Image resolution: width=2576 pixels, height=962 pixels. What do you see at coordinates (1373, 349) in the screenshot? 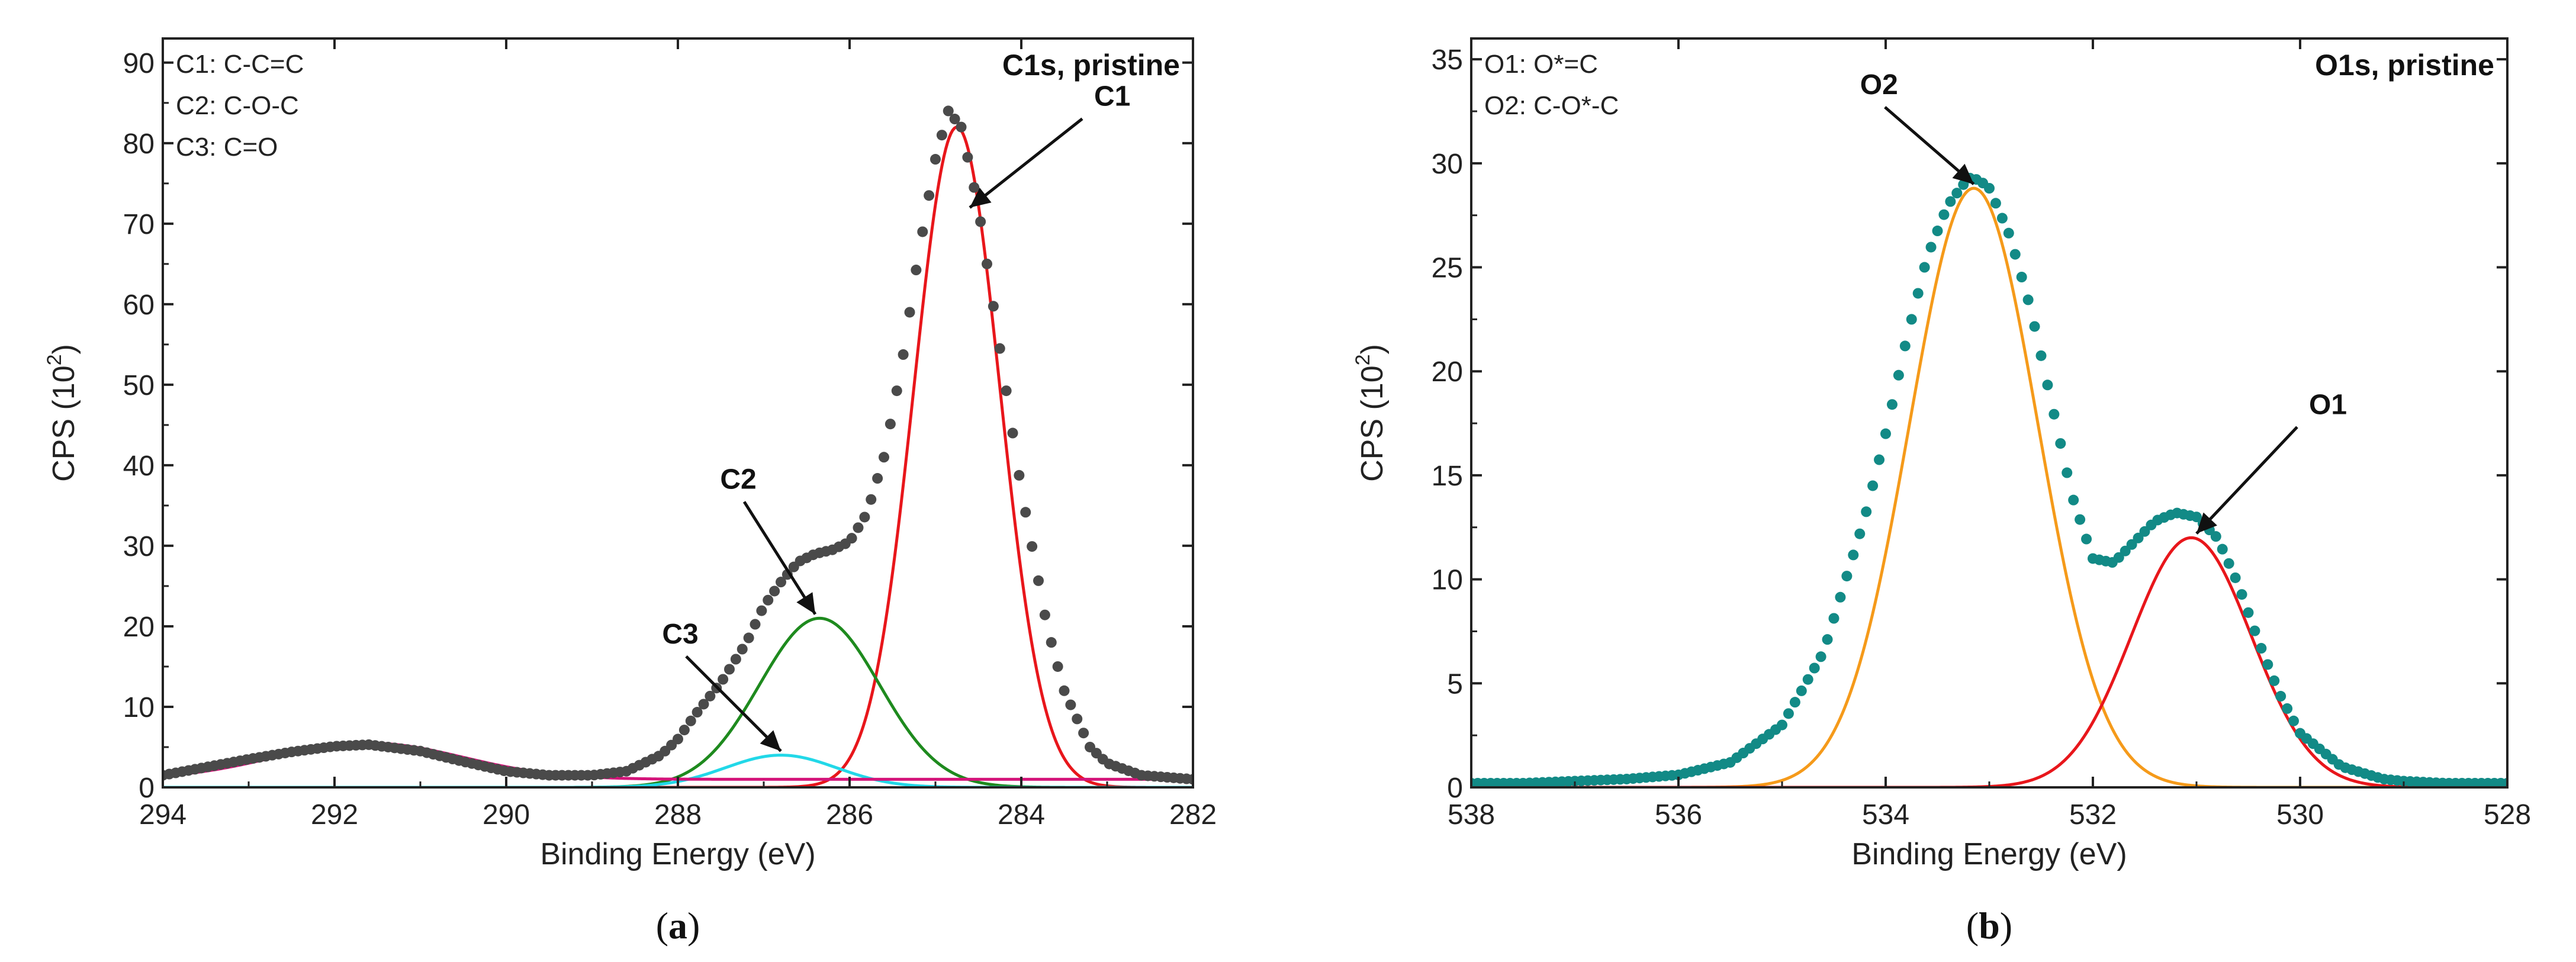
I see `panel-b-y-axis-label-close: )` at bounding box center [1373, 349].